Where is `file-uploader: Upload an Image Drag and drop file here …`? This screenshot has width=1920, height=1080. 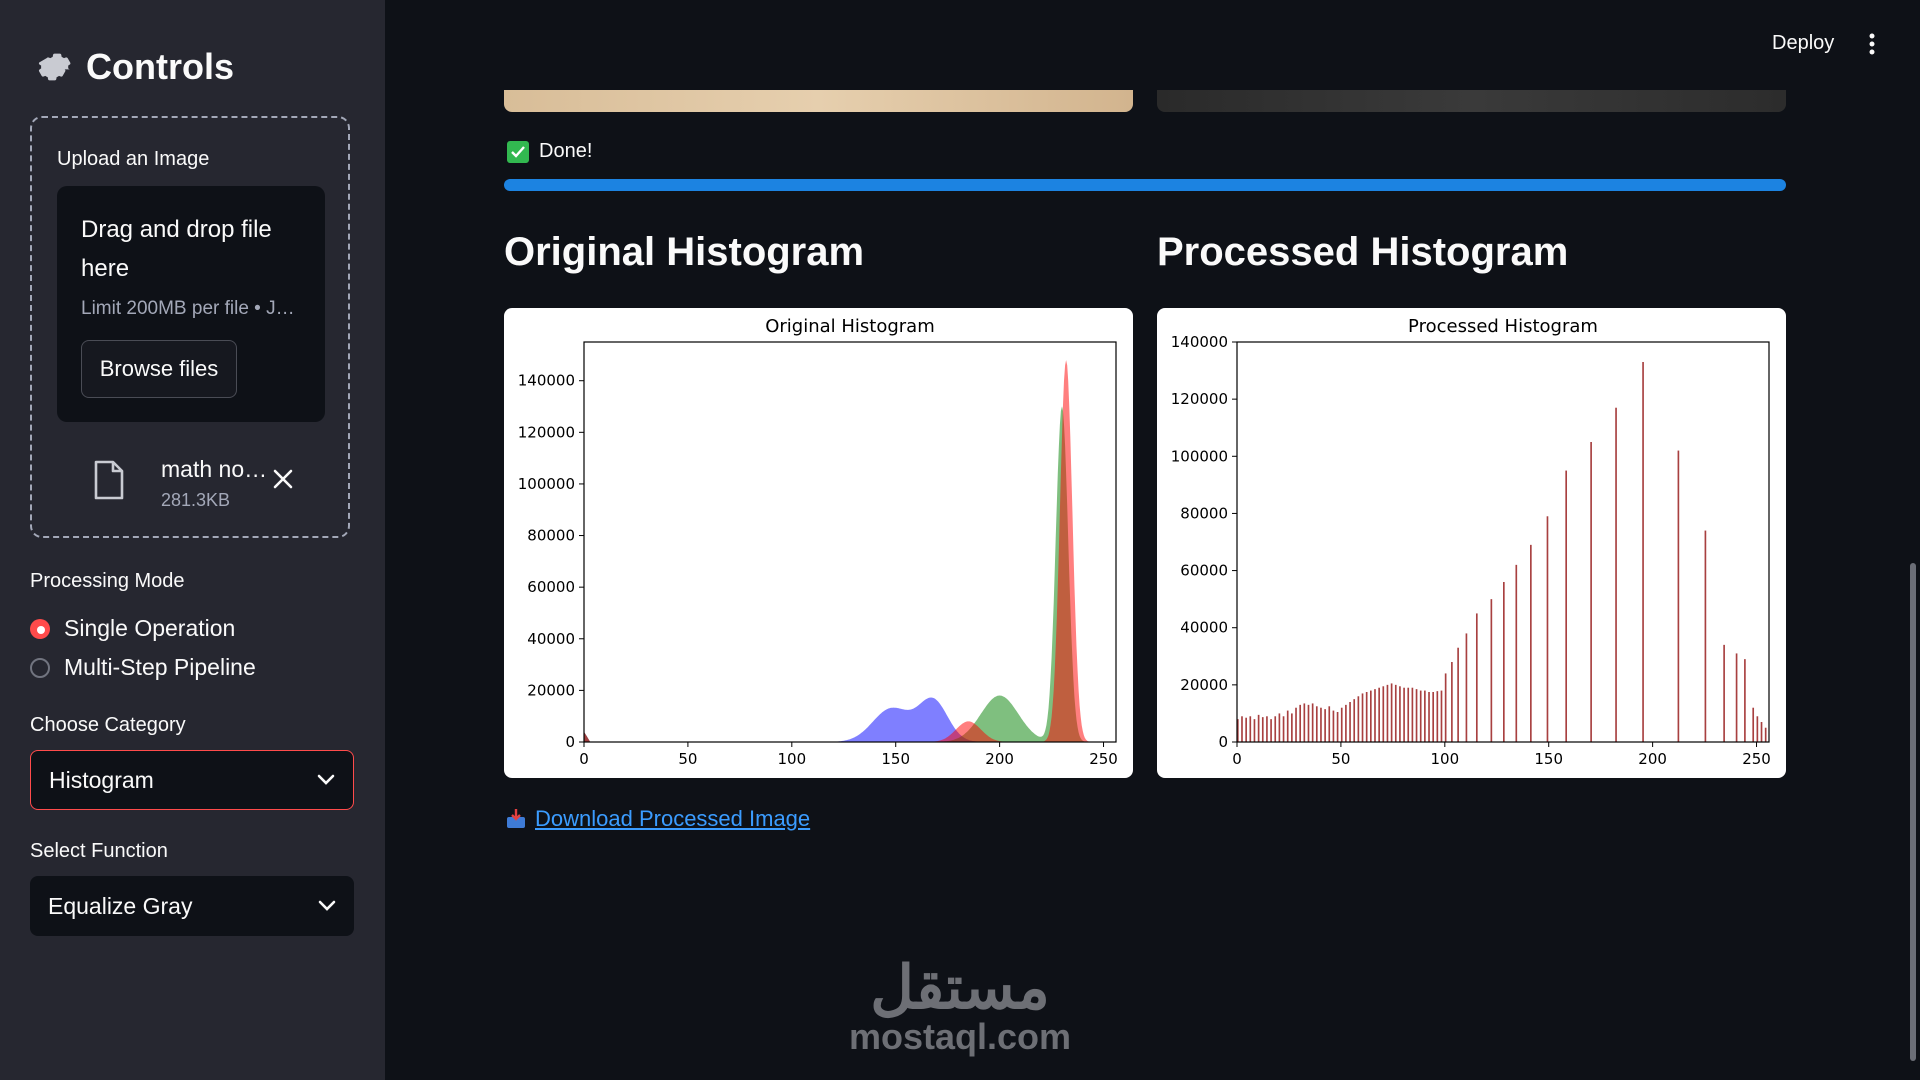 file-uploader: Upload an Image Drag and drop file here … is located at coordinates (190, 327).